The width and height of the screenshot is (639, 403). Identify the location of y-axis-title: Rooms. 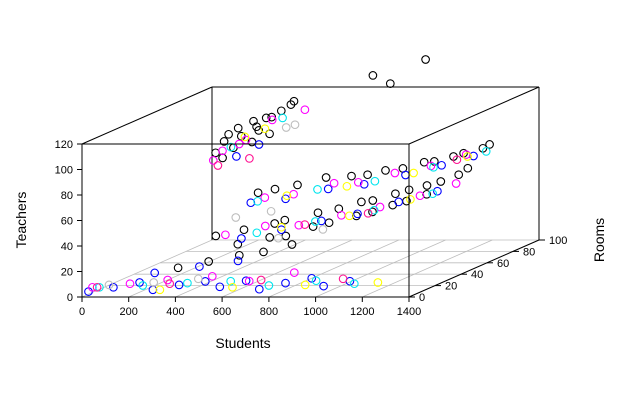
(599, 240).